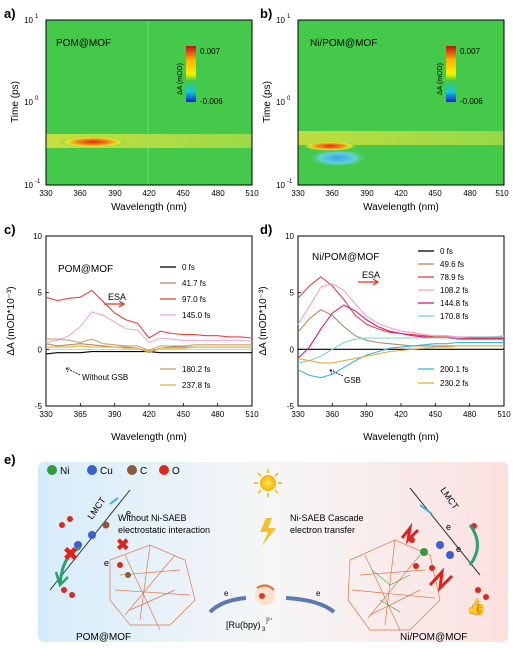 The height and width of the screenshot is (648, 514). I want to click on electrode-line, so click(445, 531).